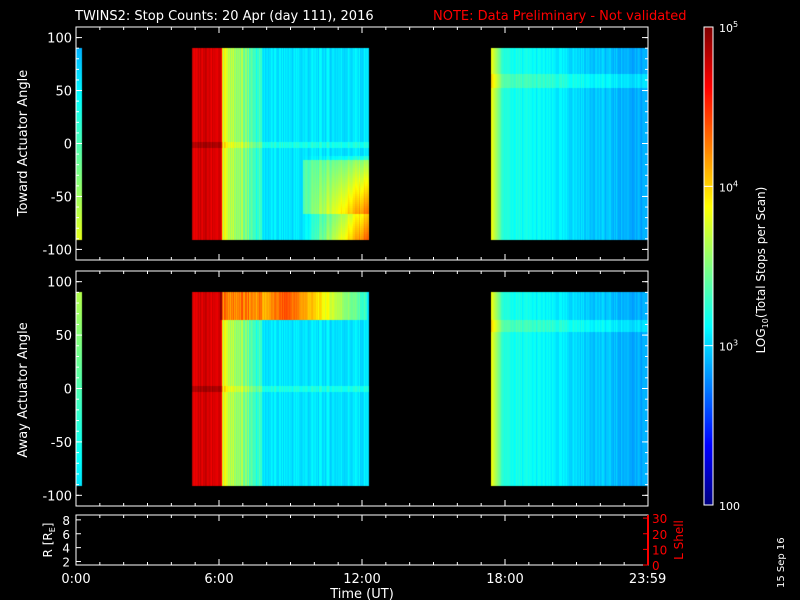 The height and width of the screenshot is (600, 800). I want to click on lshell-ytick-label: 30, so click(659, 519).